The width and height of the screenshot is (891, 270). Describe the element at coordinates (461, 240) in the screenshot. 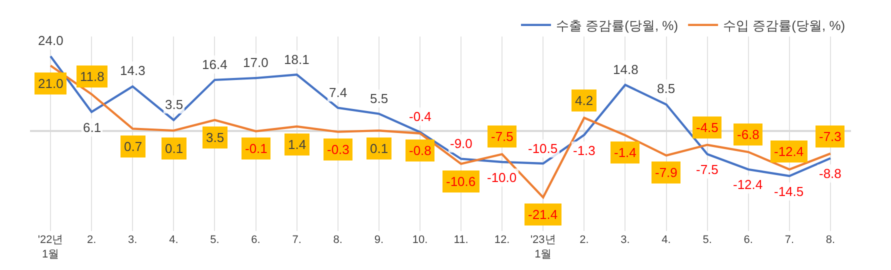

I see `x-tick-label: 11.` at that location.